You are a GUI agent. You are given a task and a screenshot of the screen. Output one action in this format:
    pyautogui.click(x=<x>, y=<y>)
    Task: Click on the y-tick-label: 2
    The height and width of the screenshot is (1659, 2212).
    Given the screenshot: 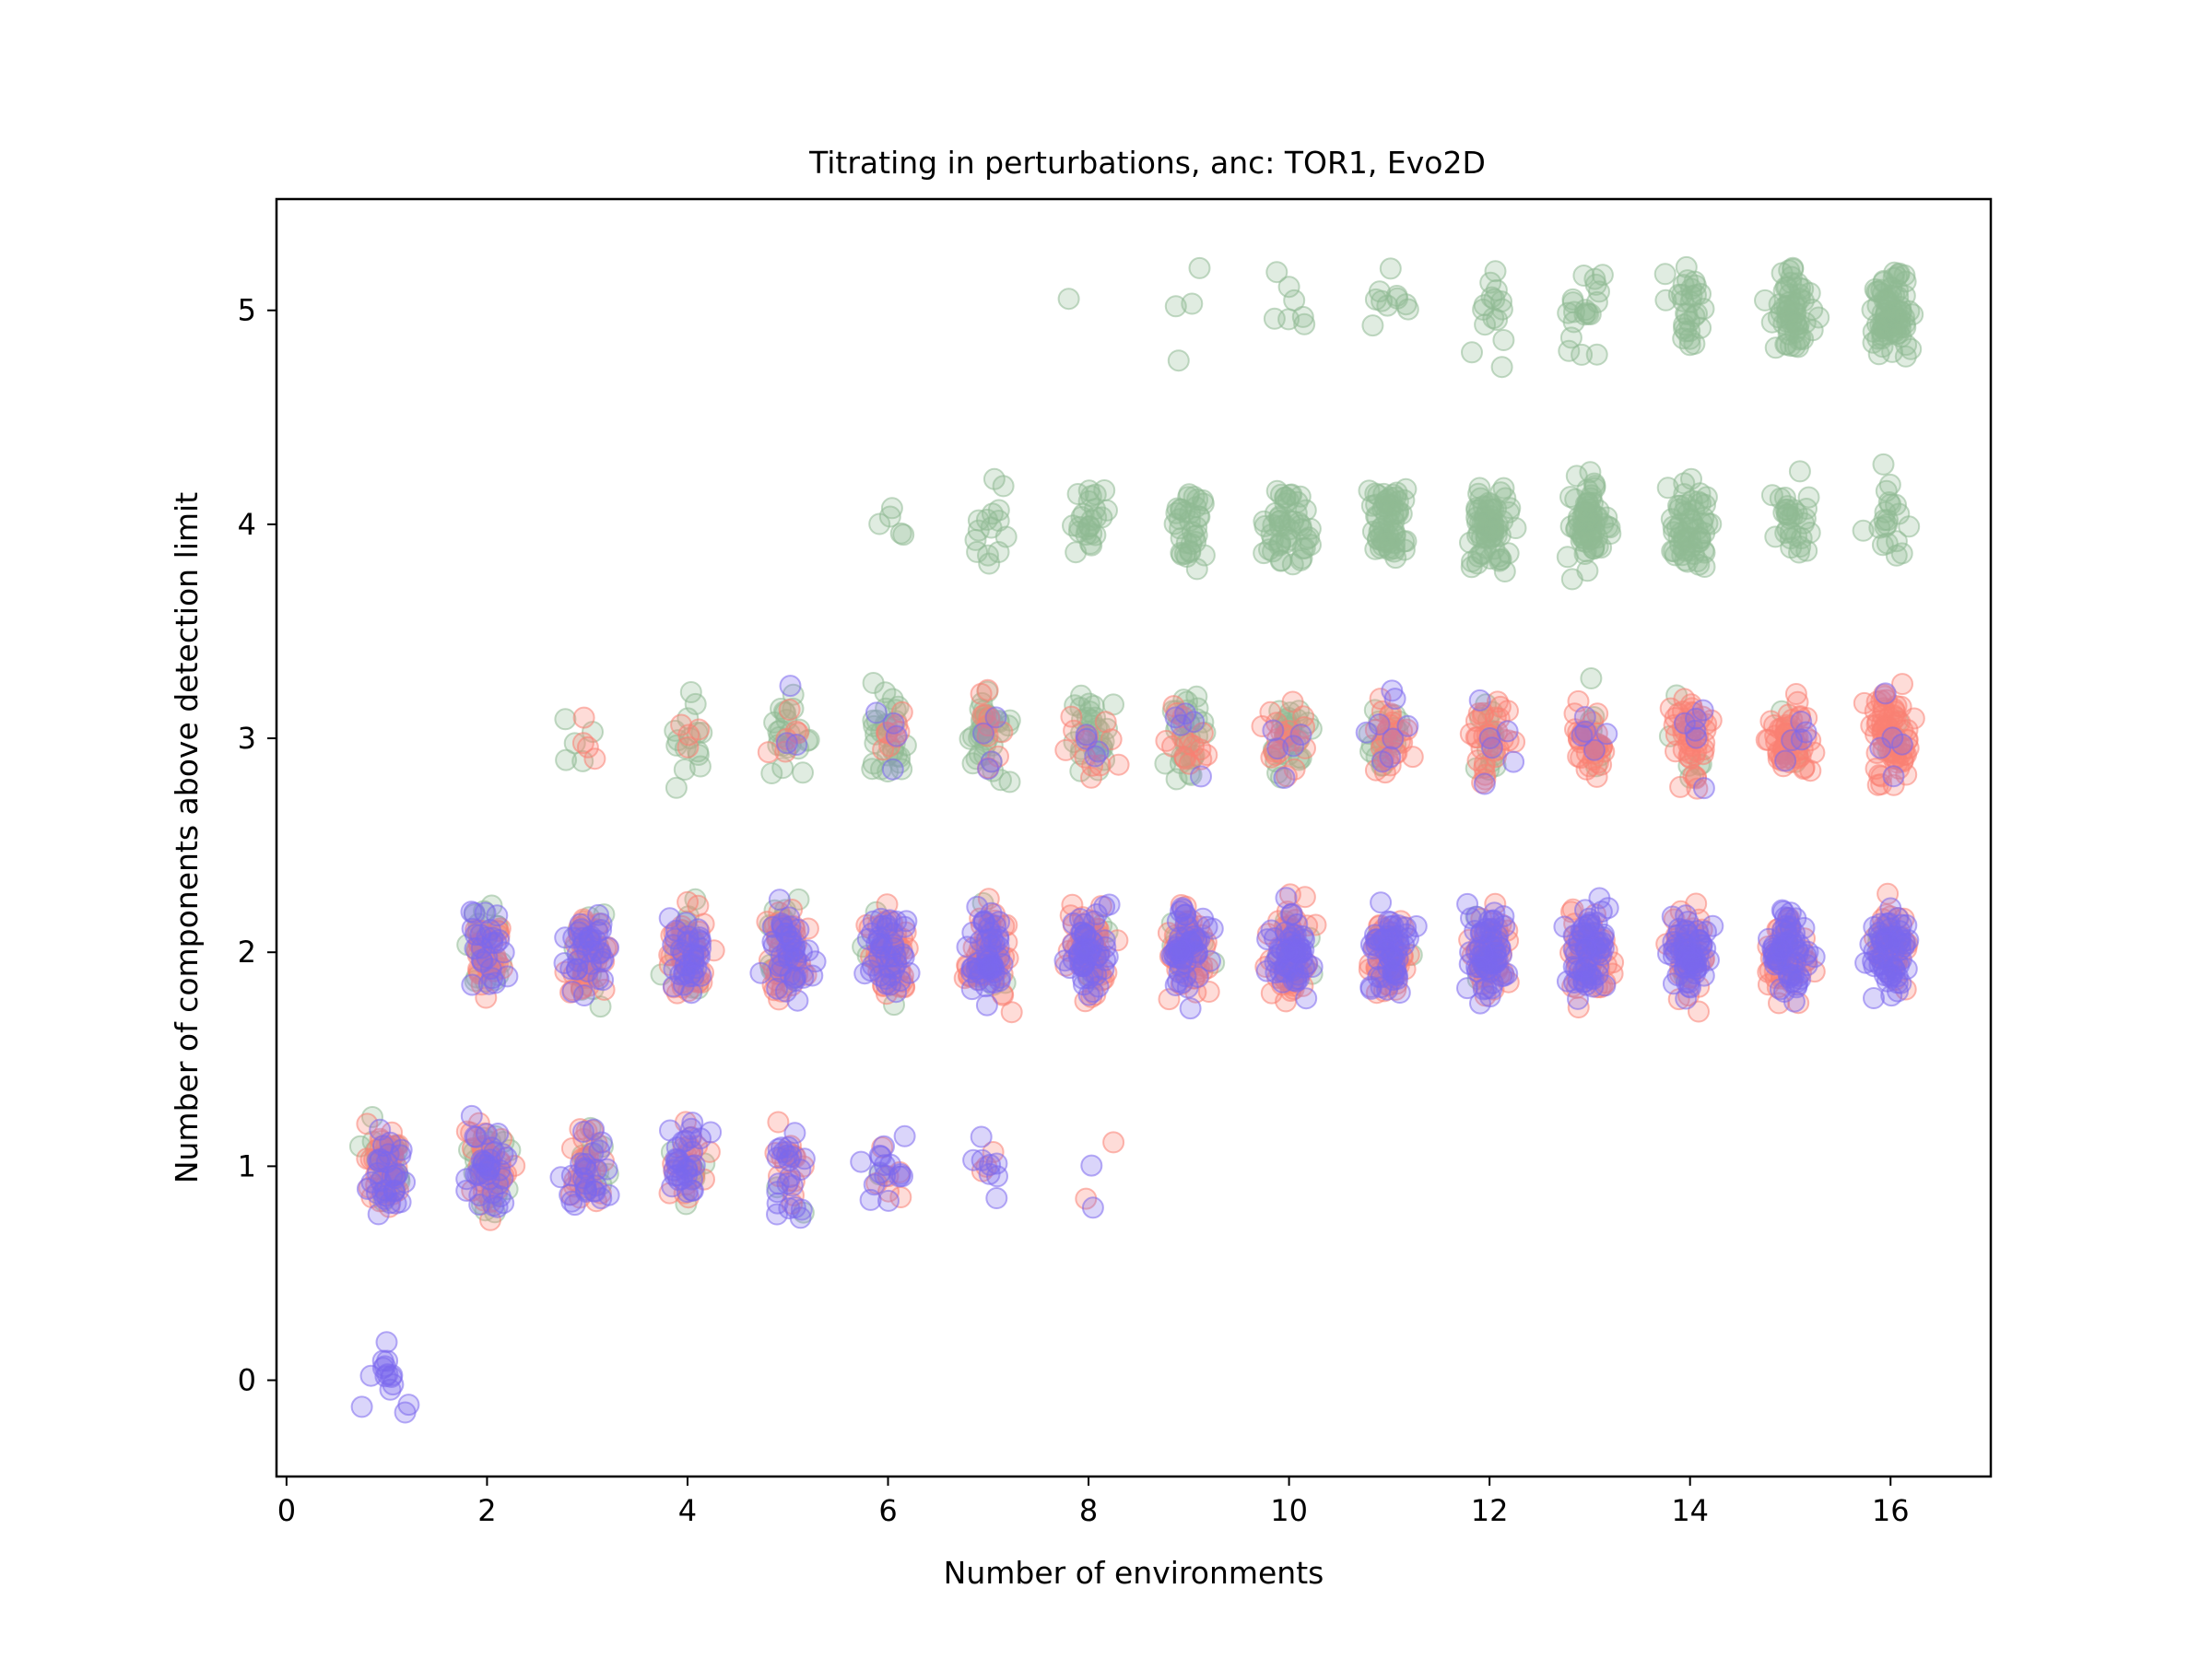 What is the action you would take?
    pyautogui.click(x=247, y=952)
    